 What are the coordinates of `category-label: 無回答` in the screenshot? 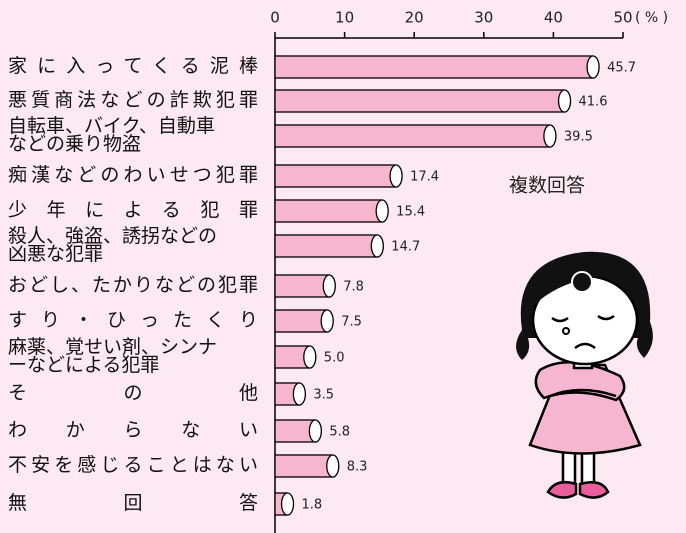 It's located at (133, 503).